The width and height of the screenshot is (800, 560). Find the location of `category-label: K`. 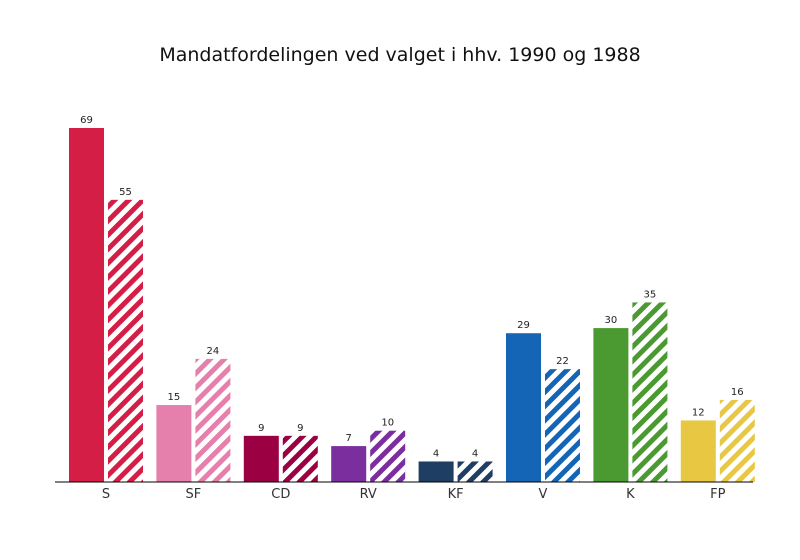

category-label: K is located at coordinates (630, 494).